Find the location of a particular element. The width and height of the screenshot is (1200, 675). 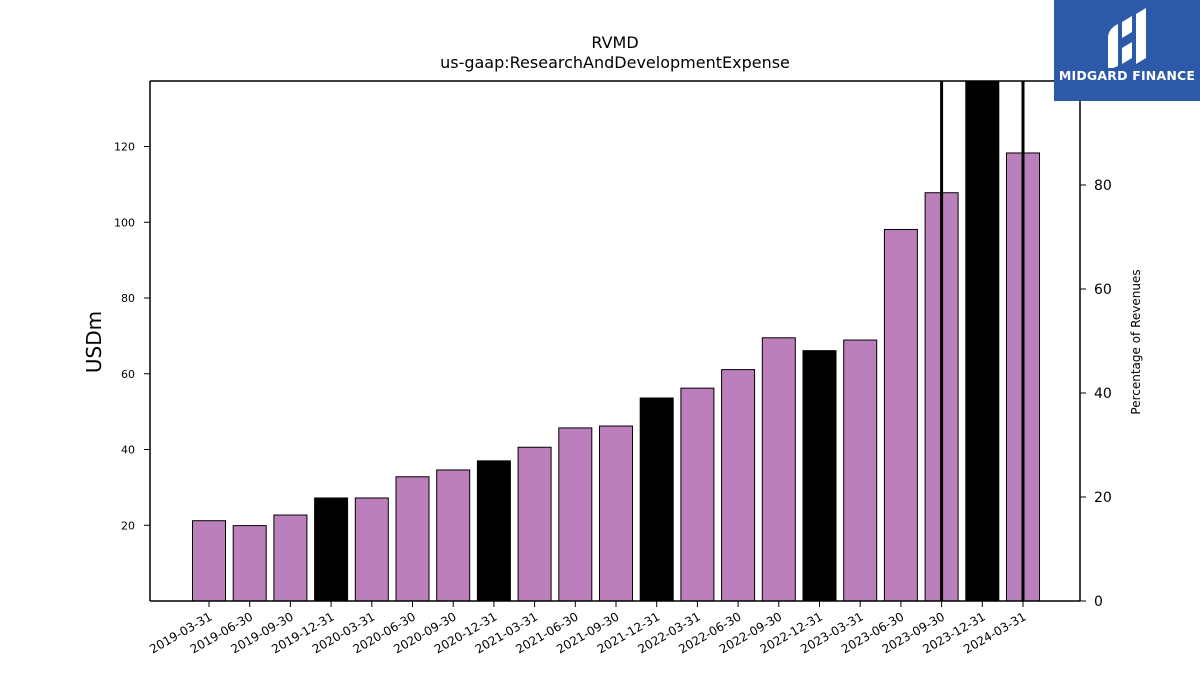

midgard-finance-logo: MIDGARD FINANCE is located at coordinates (1127, 50).